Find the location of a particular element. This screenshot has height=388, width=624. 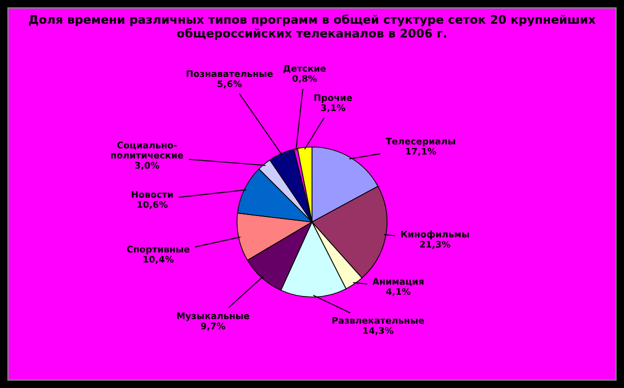

slice-label: Новости is located at coordinates (152, 194).